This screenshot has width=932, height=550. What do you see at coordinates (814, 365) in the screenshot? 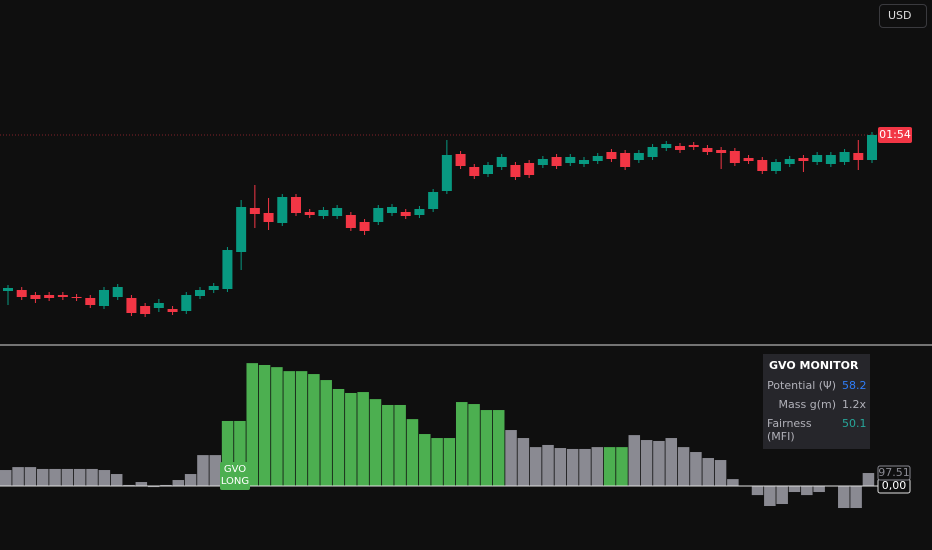
I see `monitor-title: GVO MONITOR` at bounding box center [814, 365].